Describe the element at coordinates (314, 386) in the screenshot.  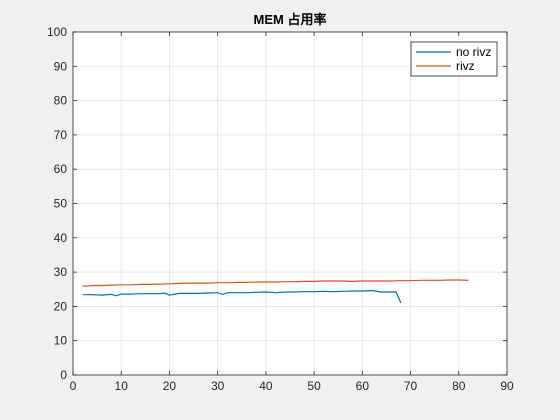
I see `x-tick-label: 50` at that location.